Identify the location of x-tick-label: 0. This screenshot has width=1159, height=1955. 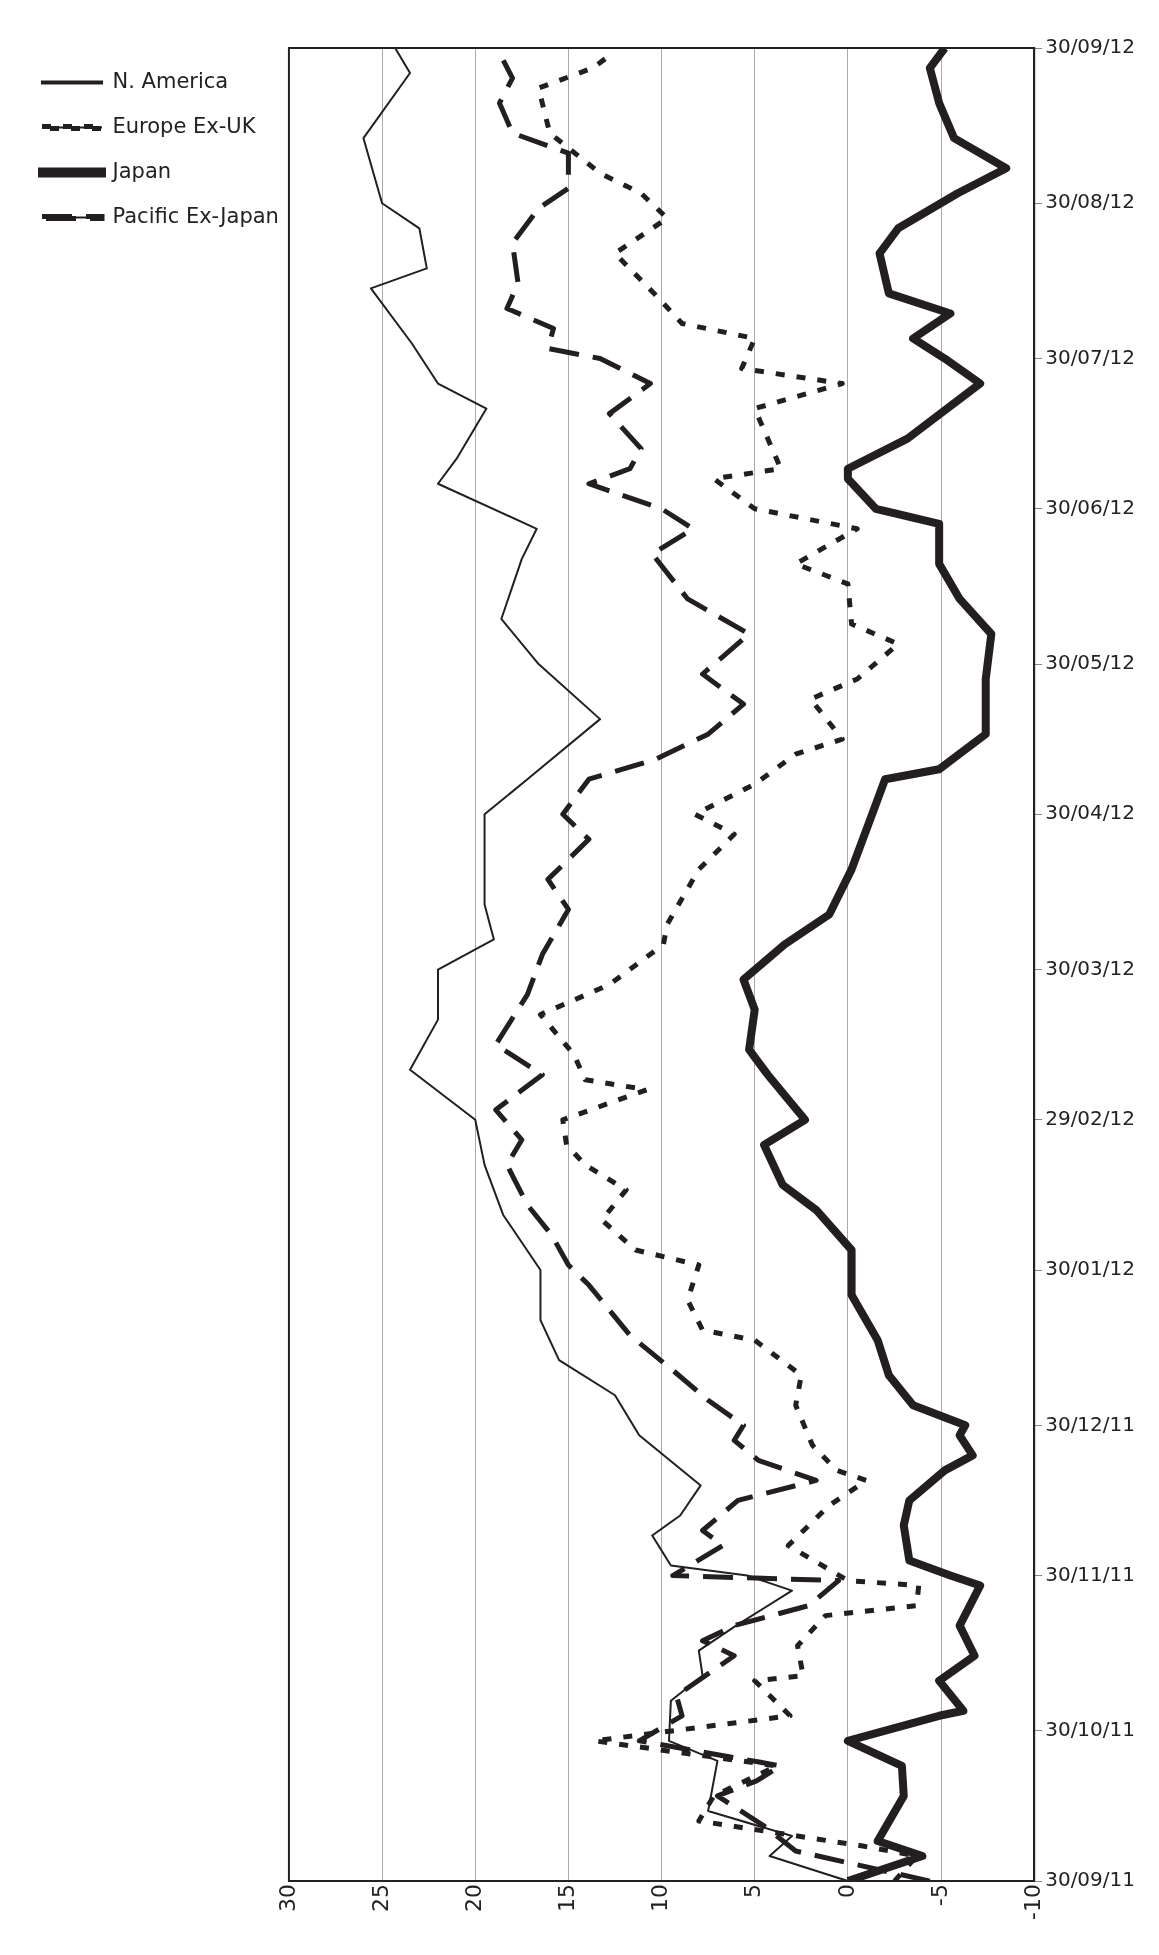
(846, 1891).